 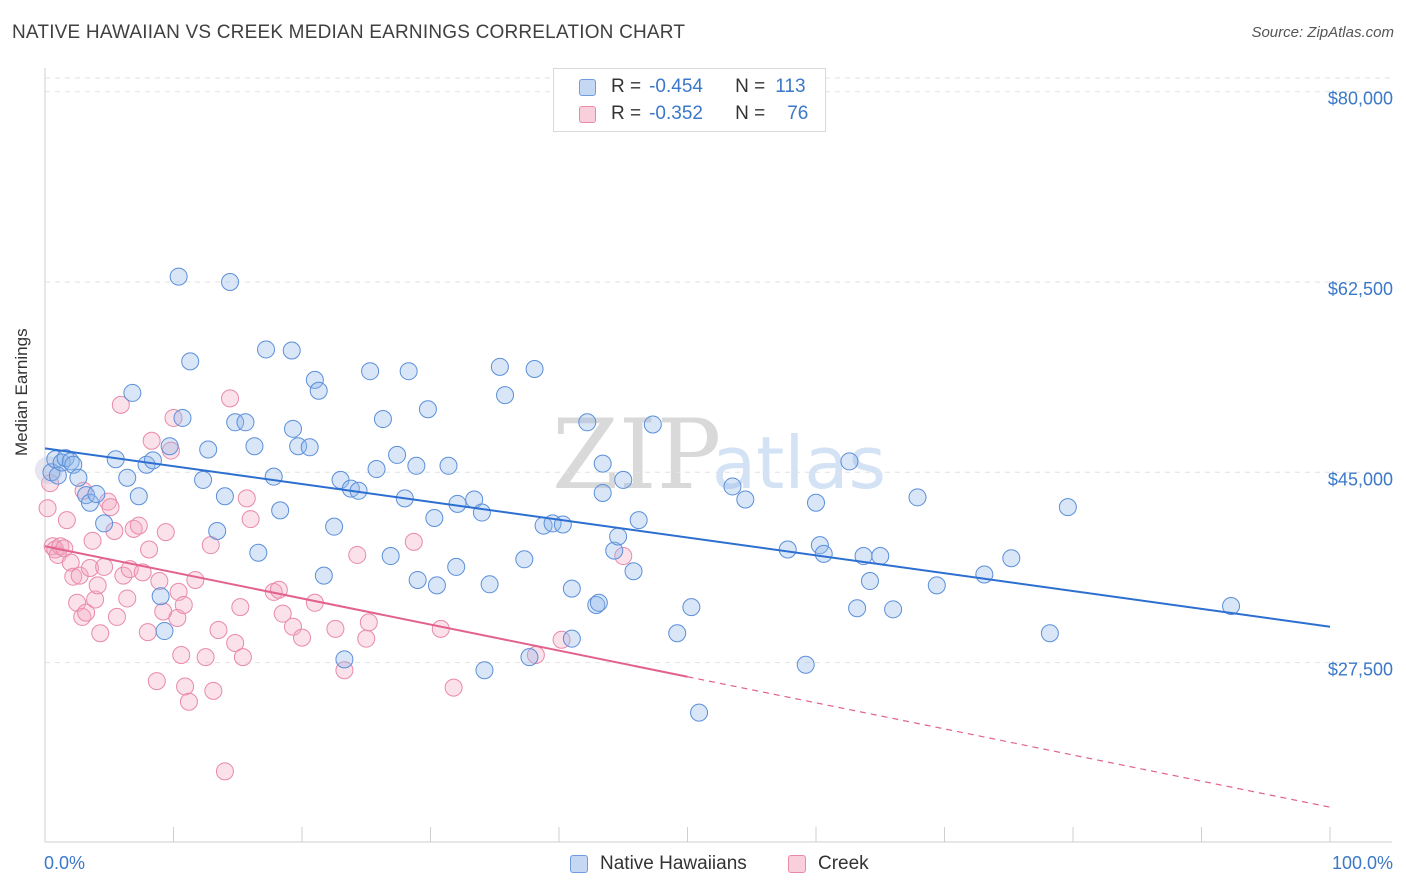 What do you see at coordinates (1360, 670) in the screenshot?
I see `y-tick-label: $27,500` at bounding box center [1360, 670].